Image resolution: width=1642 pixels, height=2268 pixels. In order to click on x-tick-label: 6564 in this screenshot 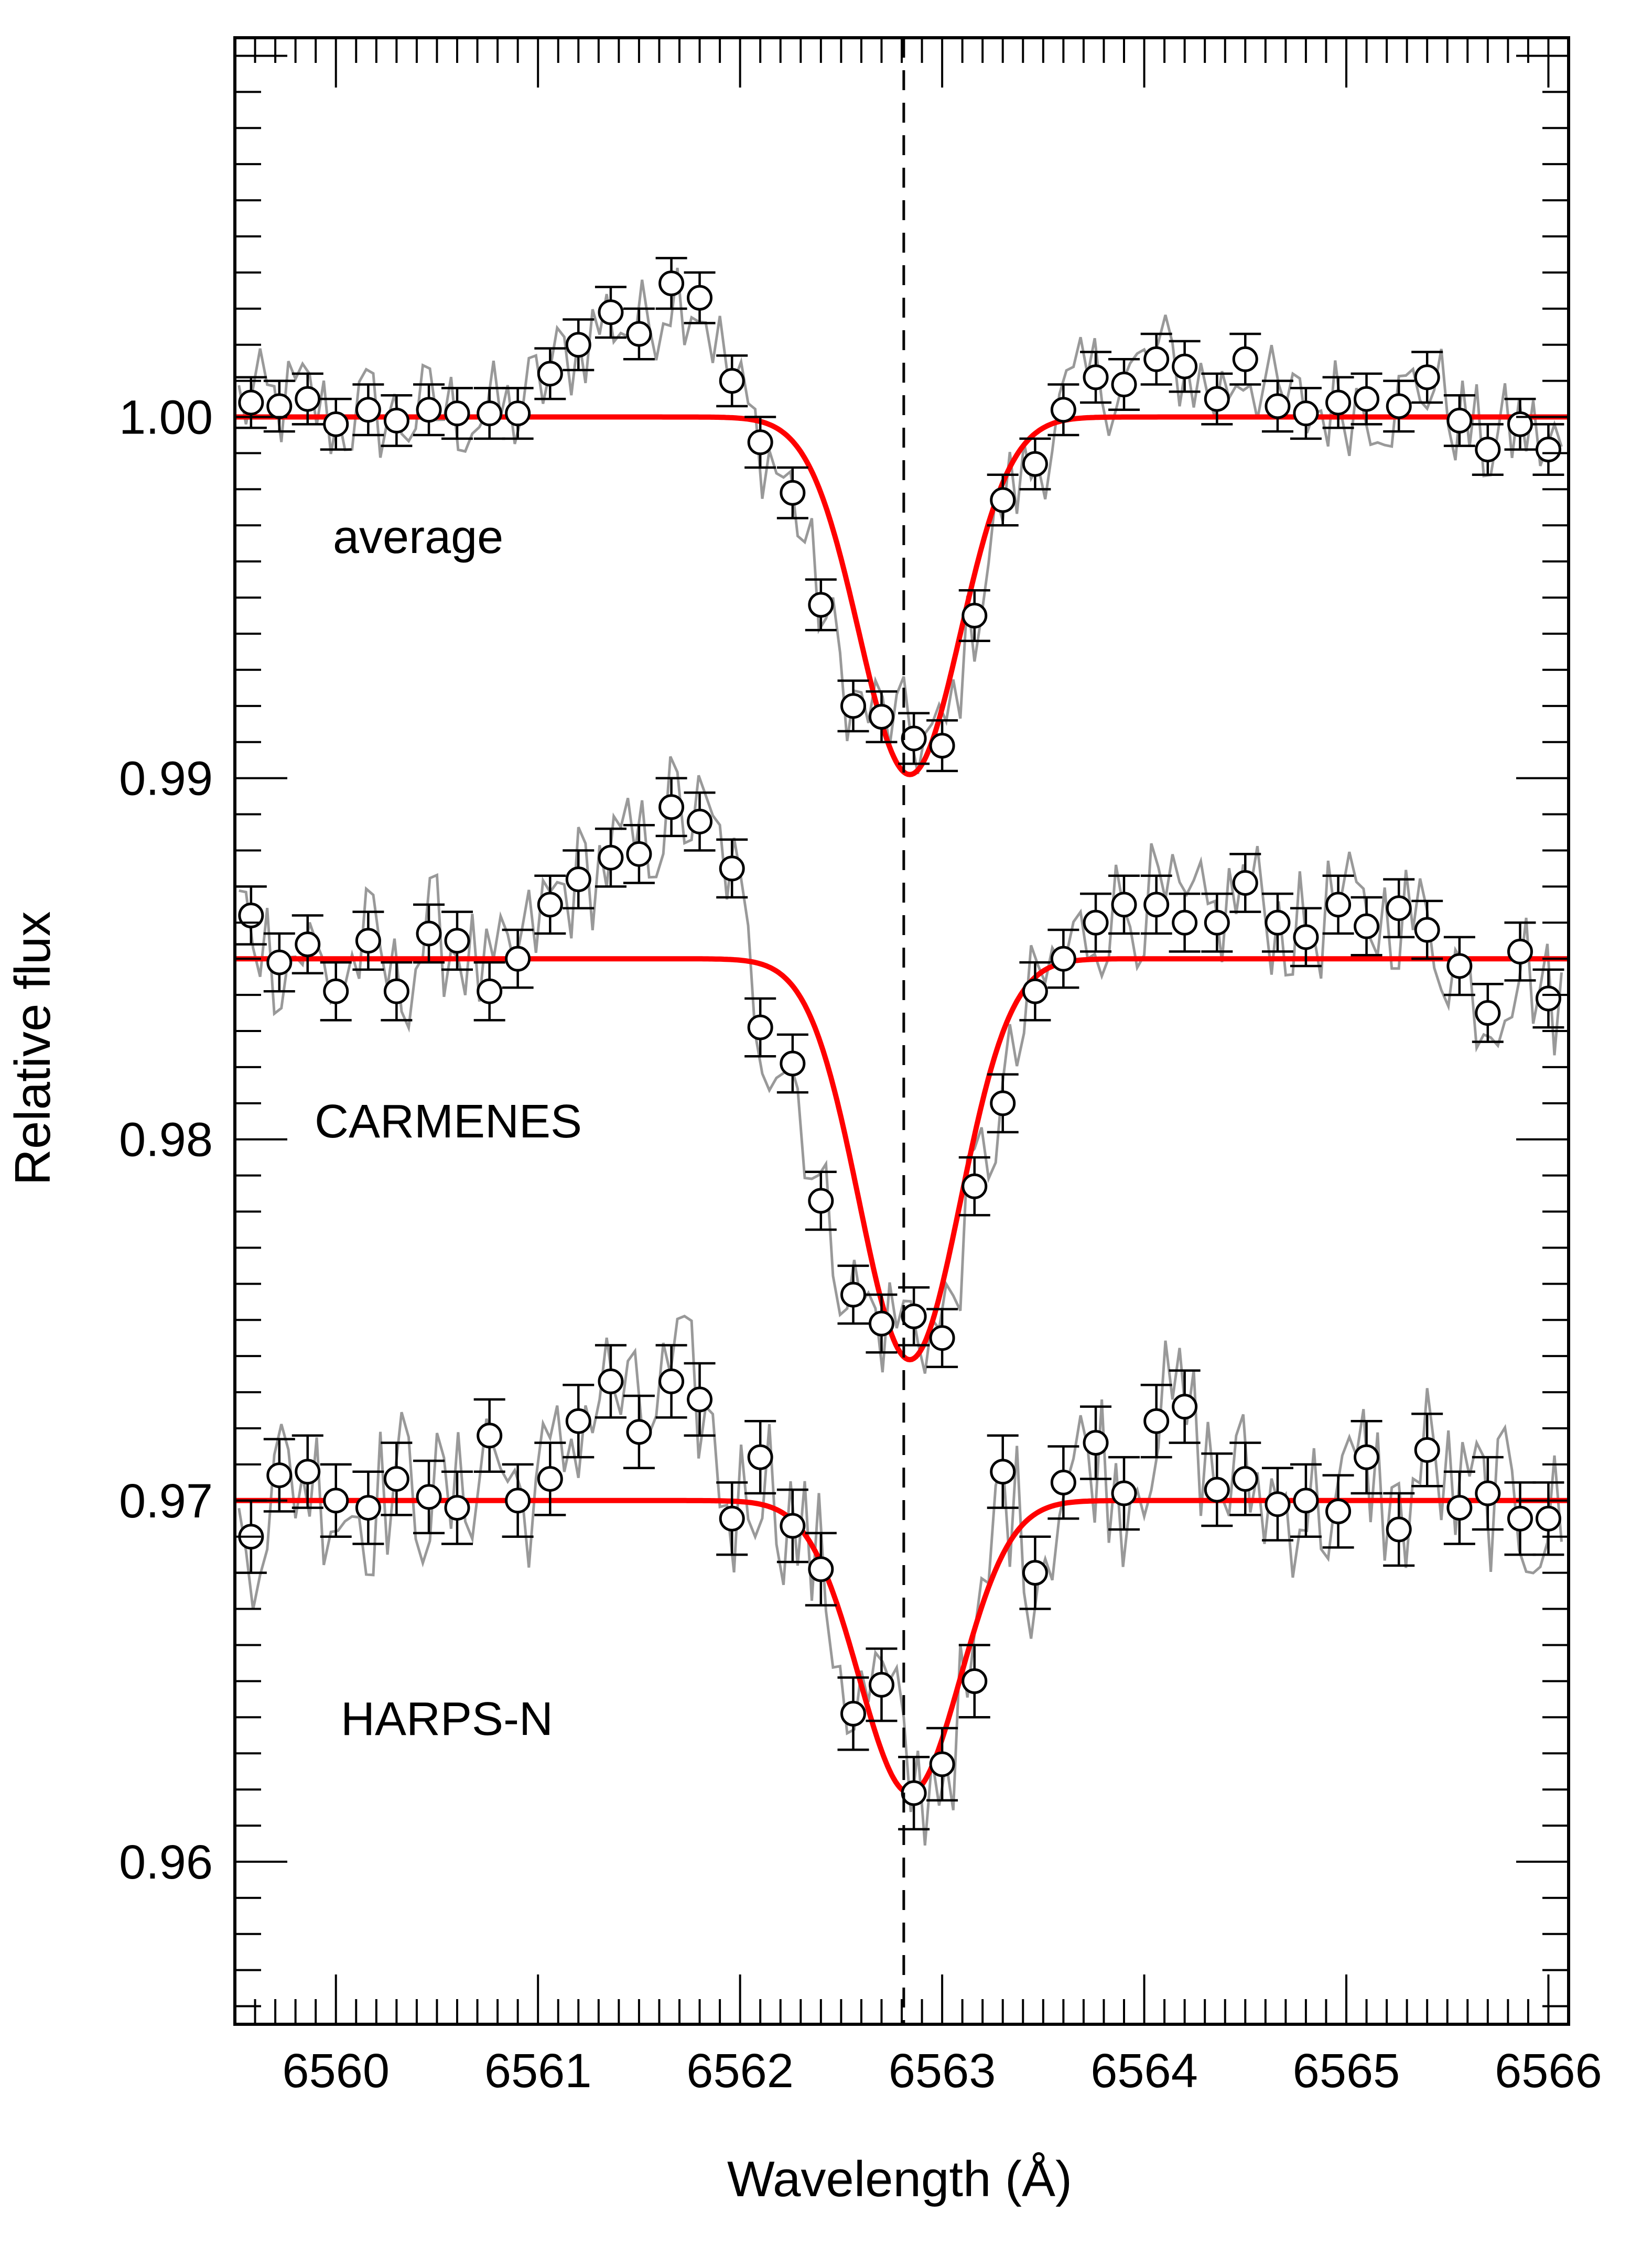, I will do `click(1144, 2071)`.